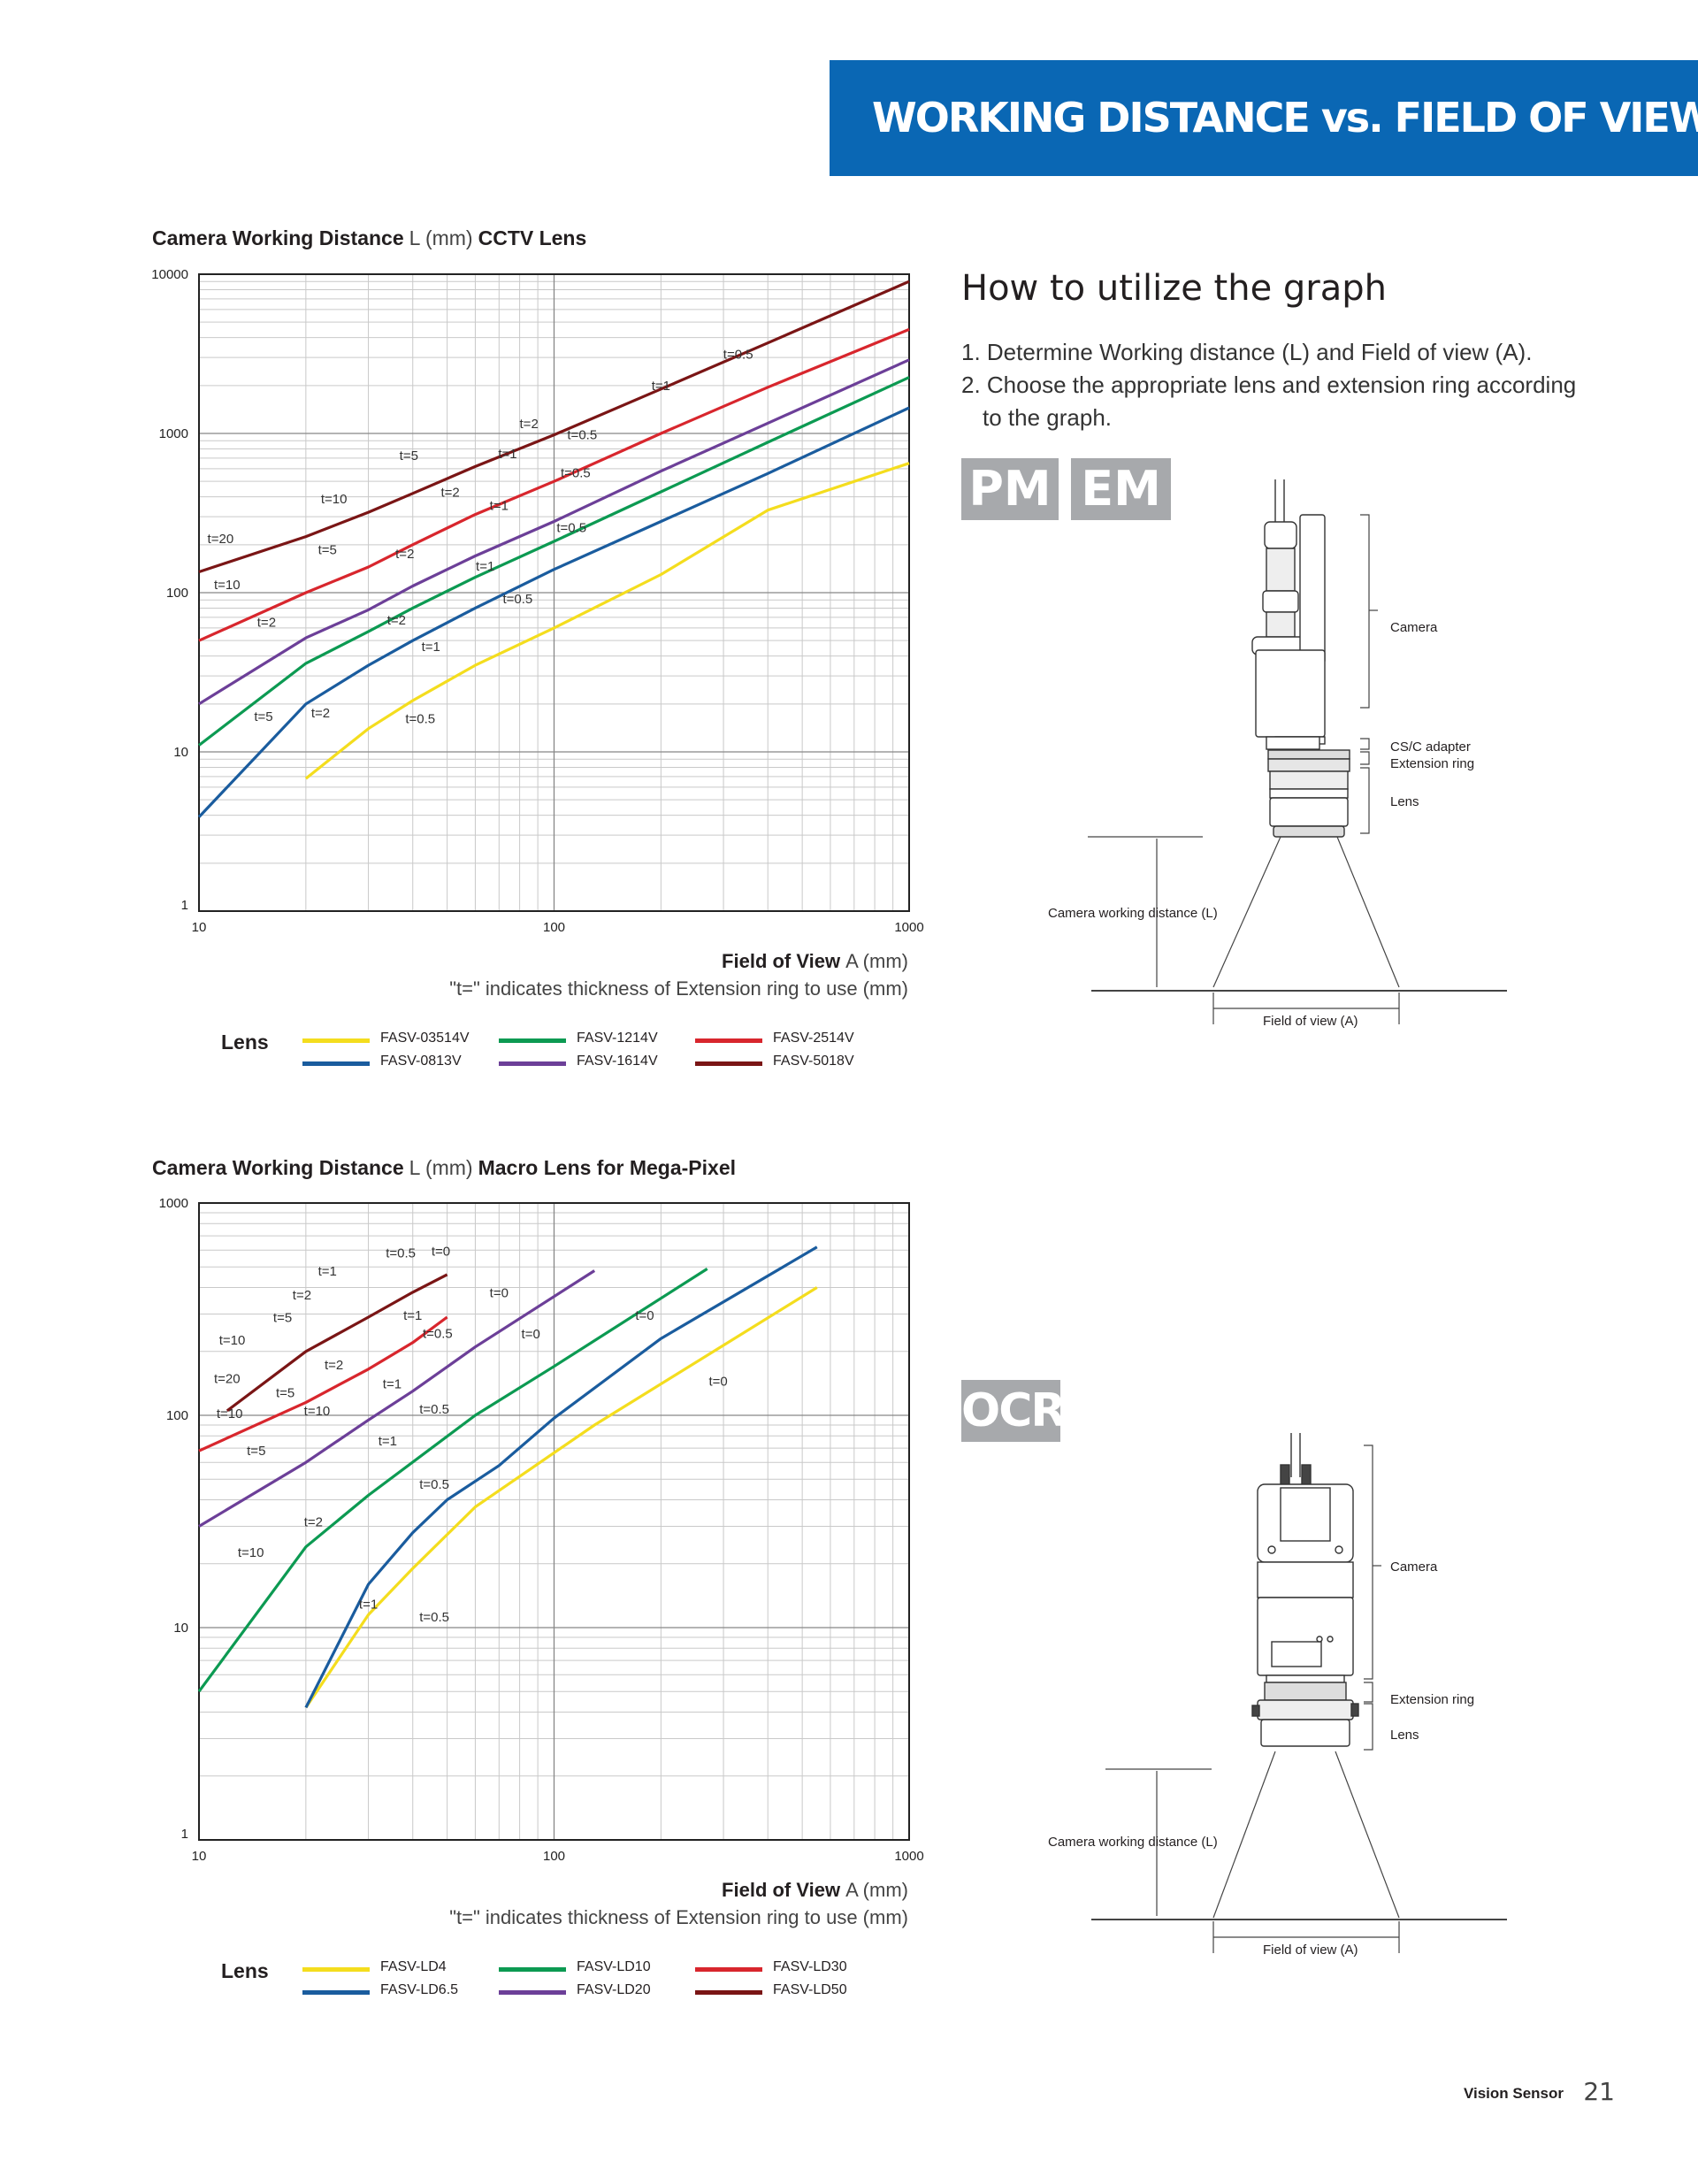  What do you see at coordinates (1133, 1842) in the screenshot?
I see `diagram2-wd-label: Camera working distance (L)` at bounding box center [1133, 1842].